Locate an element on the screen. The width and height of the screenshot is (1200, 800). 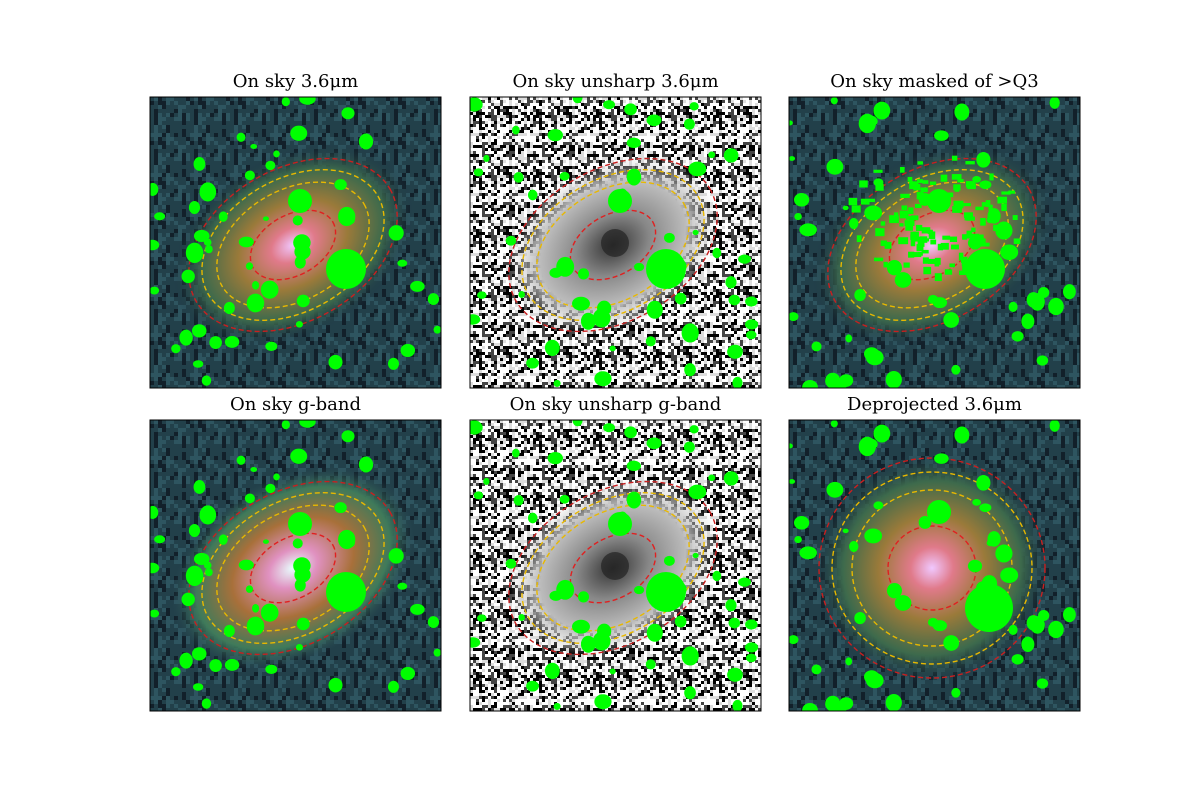
panel-title: On sky unsharp g-band is located at coordinates (616, 404).